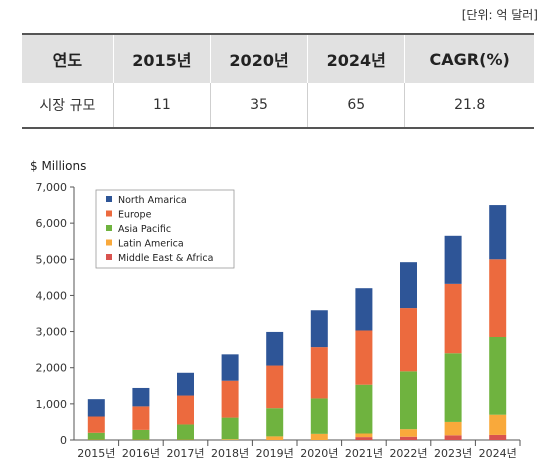 This screenshot has width=552, height=473. I want to click on header-2024: 2024년, so click(356, 58).